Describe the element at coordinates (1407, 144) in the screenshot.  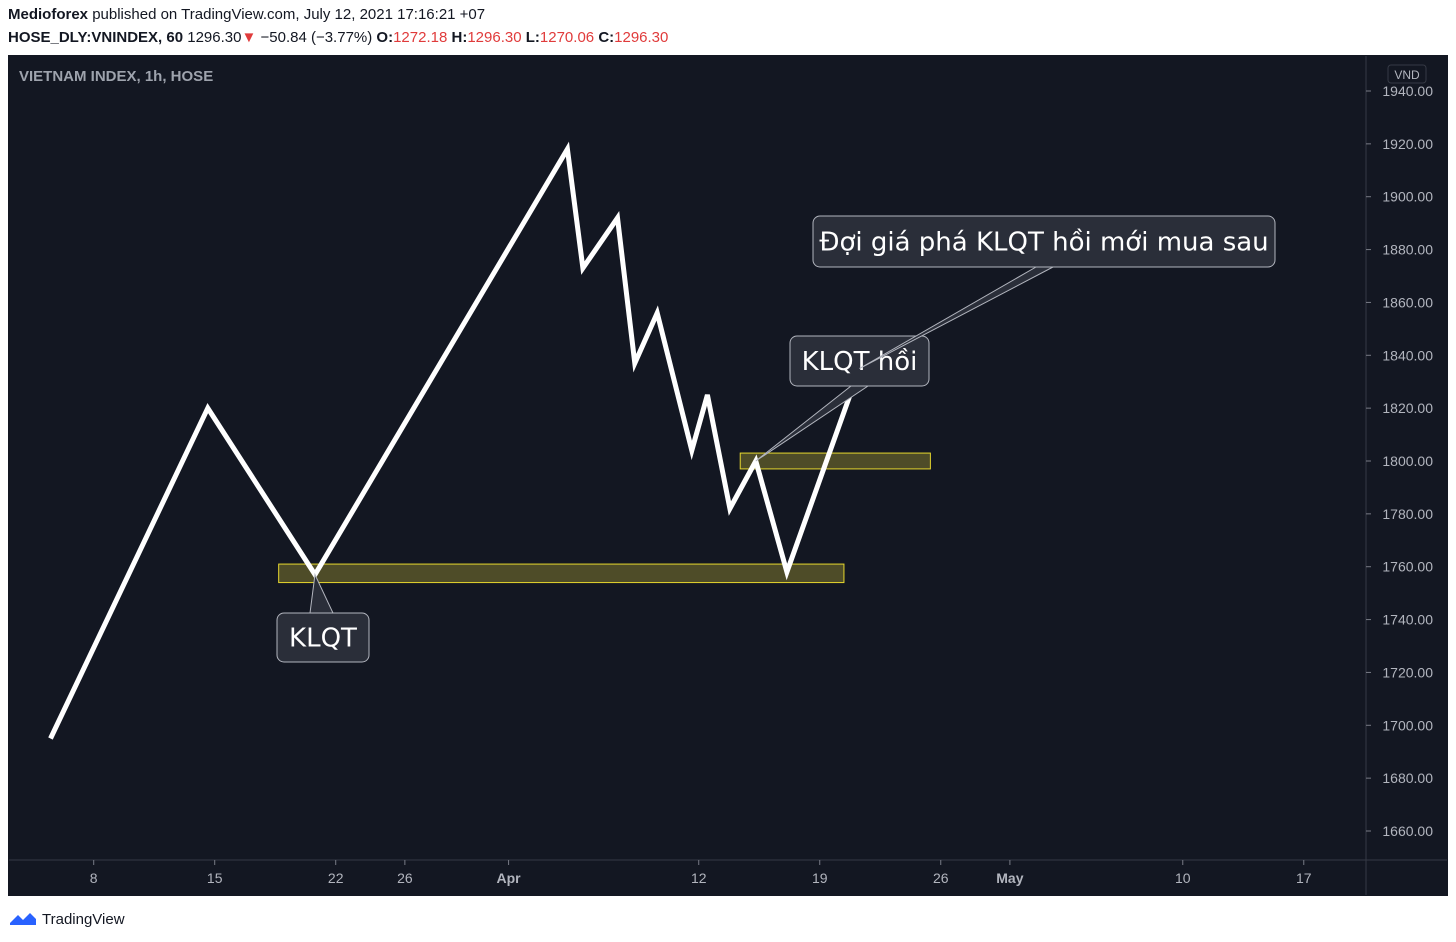
I see `y-tick-label: 1920.00` at that location.